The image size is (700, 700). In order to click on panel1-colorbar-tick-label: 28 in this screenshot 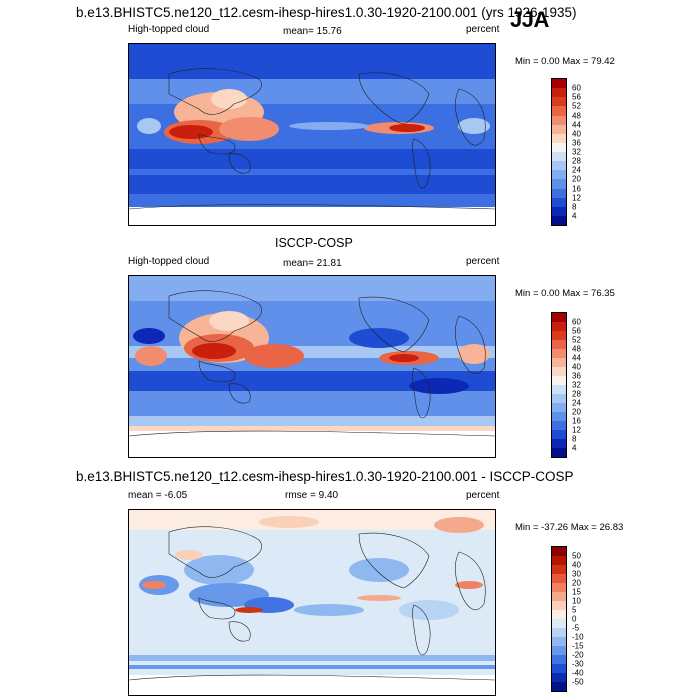, I will do `click(576, 161)`.